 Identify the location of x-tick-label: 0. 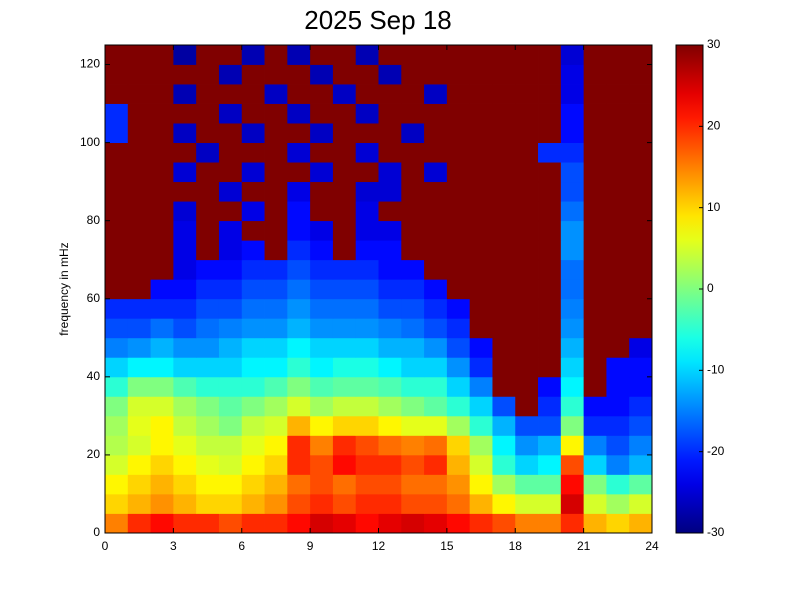
(105, 546).